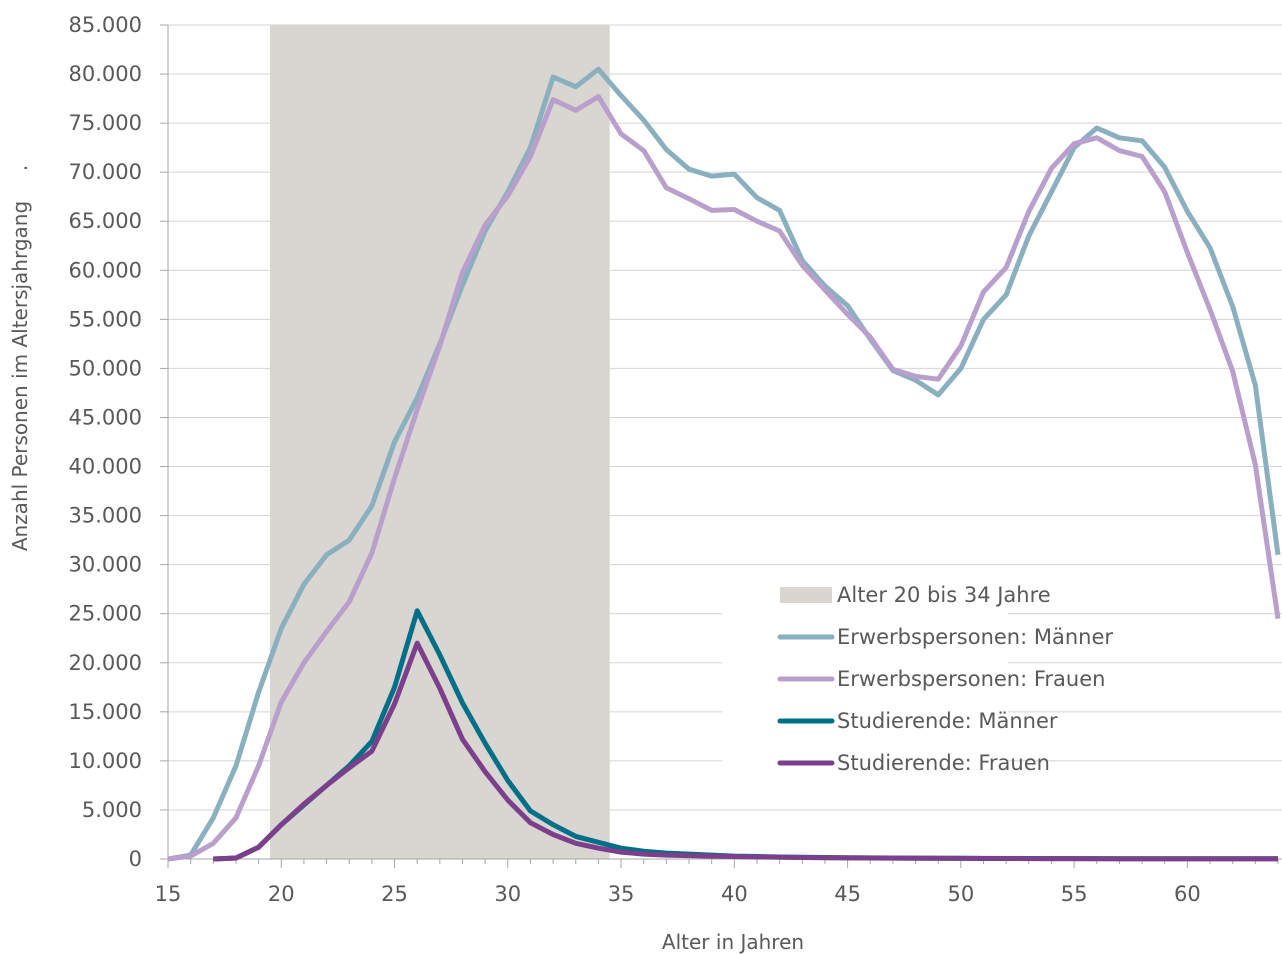 Image resolution: width=1282 pixels, height=954 pixels. What do you see at coordinates (975, 637) in the screenshot?
I see `legend-label: Erwerbspersonen: Männer` at bounding box center [975, 637].